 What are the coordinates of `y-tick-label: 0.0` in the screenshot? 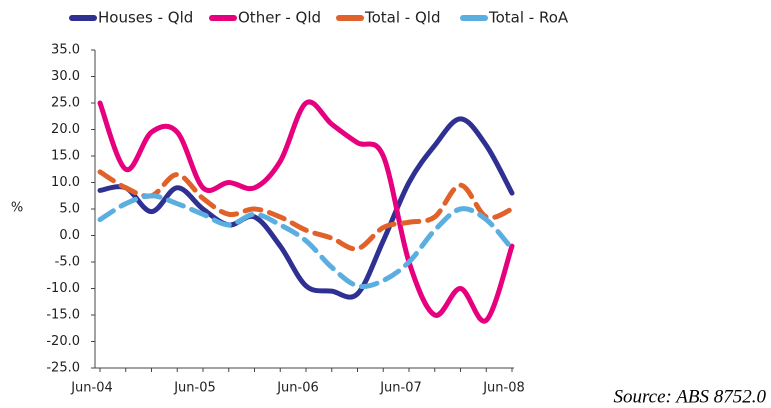 It's located at (69, 235).